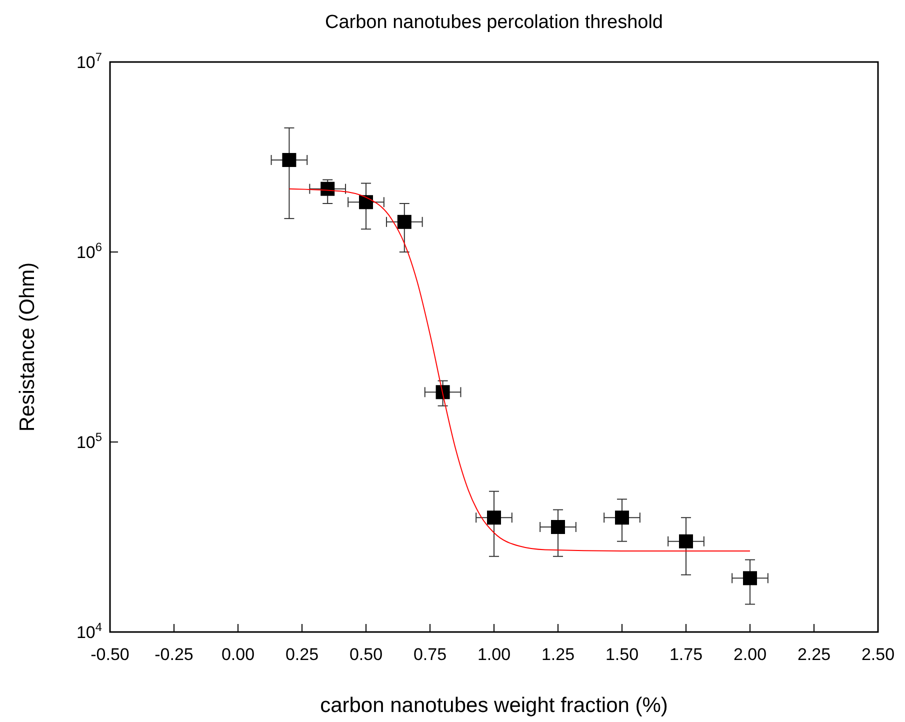 The image size is (905, 722). Describe the element at coordinates (494, 22) in the screenshot. I see `chart-title: Carbon nanotubes percolation threshold` at that location.